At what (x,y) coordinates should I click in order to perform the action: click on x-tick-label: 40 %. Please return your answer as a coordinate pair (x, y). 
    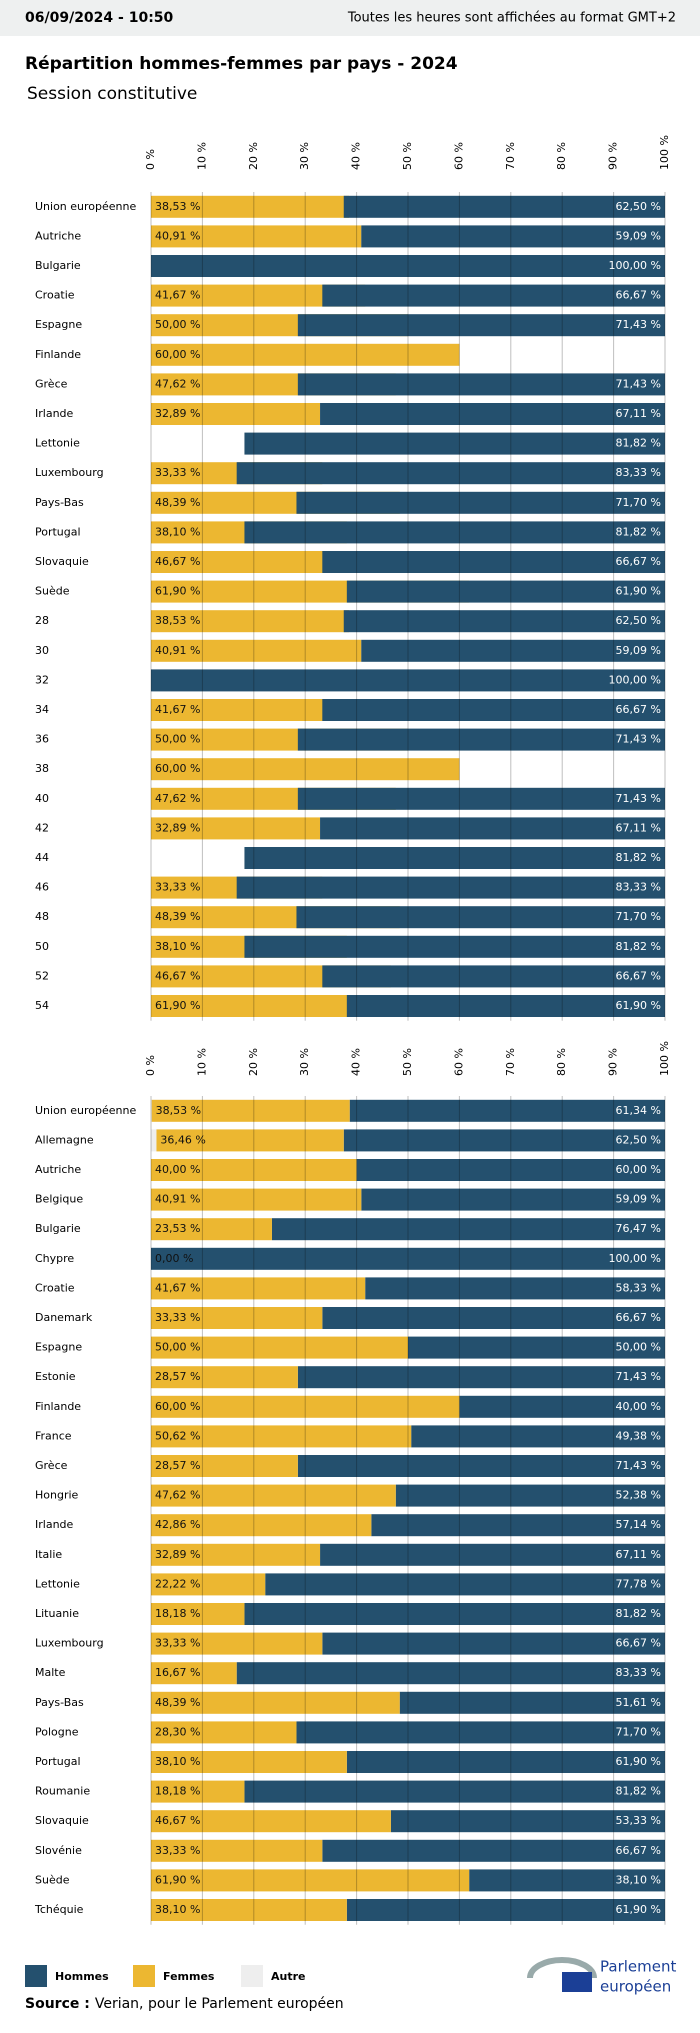
    Looking at the image, I should click on (356, 1062).